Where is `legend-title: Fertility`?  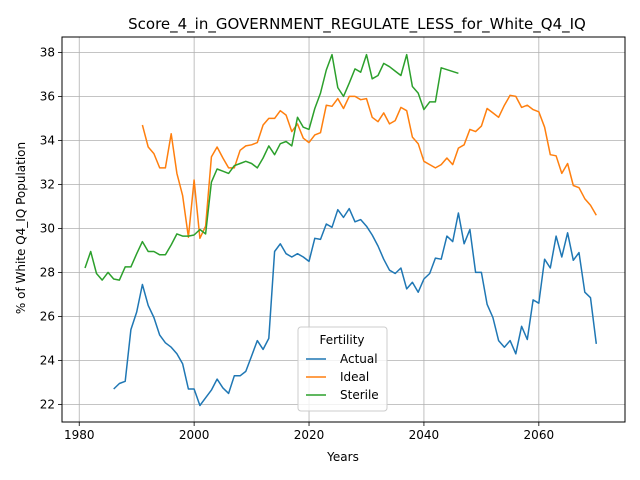
legend-title: Fertility is located at coordinates (341, 340).